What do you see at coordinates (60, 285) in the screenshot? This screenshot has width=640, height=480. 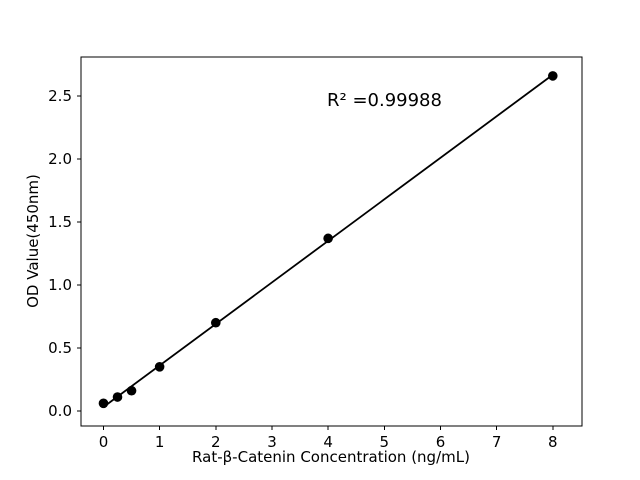 I see `y-tick-label: 1.0` at bounding box center [60, 285].